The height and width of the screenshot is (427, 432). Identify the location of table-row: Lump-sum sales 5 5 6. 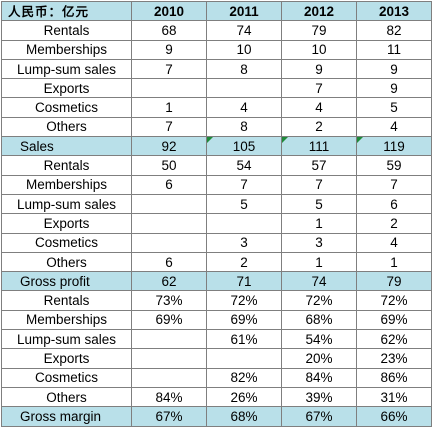
(216, 204).